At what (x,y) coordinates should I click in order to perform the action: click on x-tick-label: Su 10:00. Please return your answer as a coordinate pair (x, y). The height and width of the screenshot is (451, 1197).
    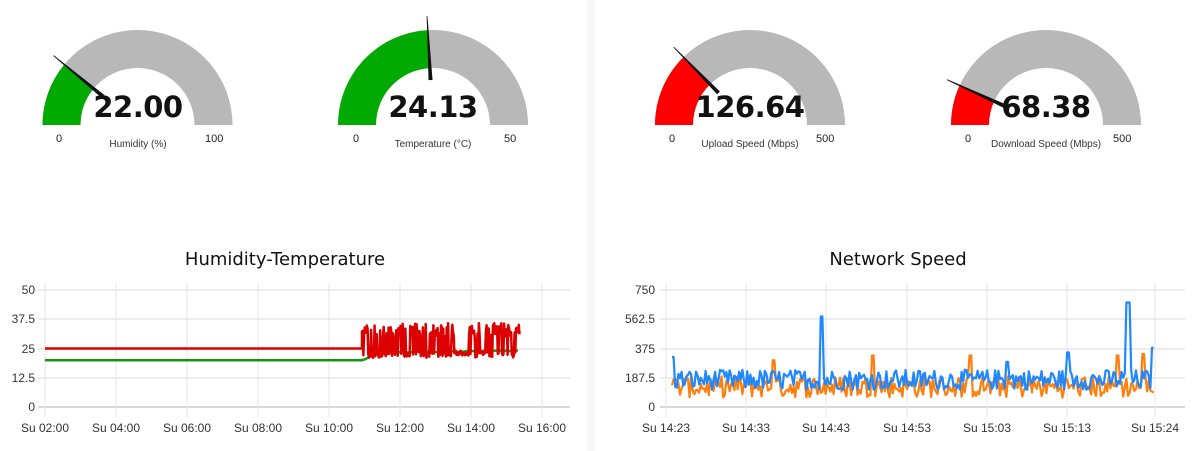
    Looking at the image, I should click on (329, 428).